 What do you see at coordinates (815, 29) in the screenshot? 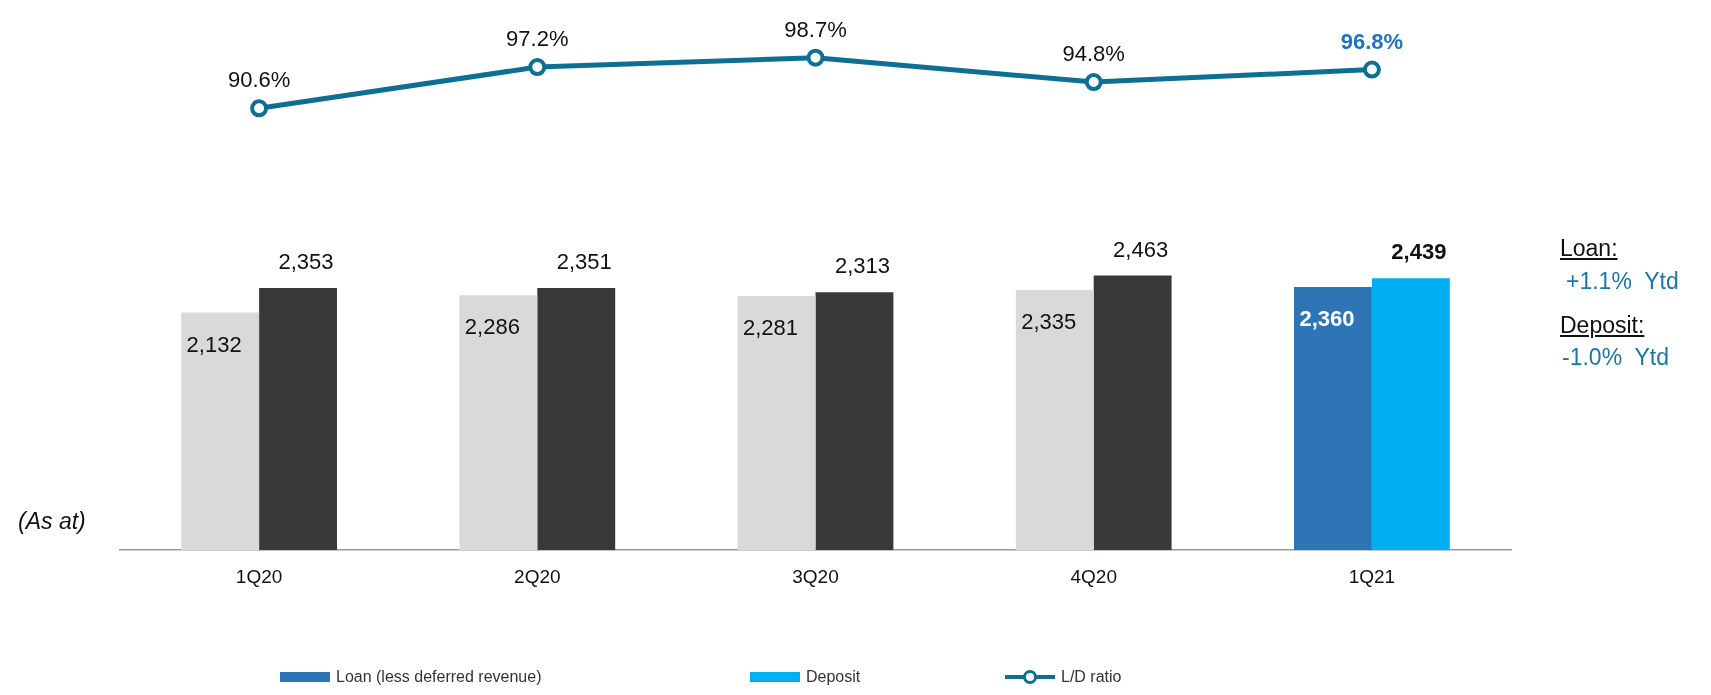
I see `data-label: 98.7%` at bounding box center [815, 29].